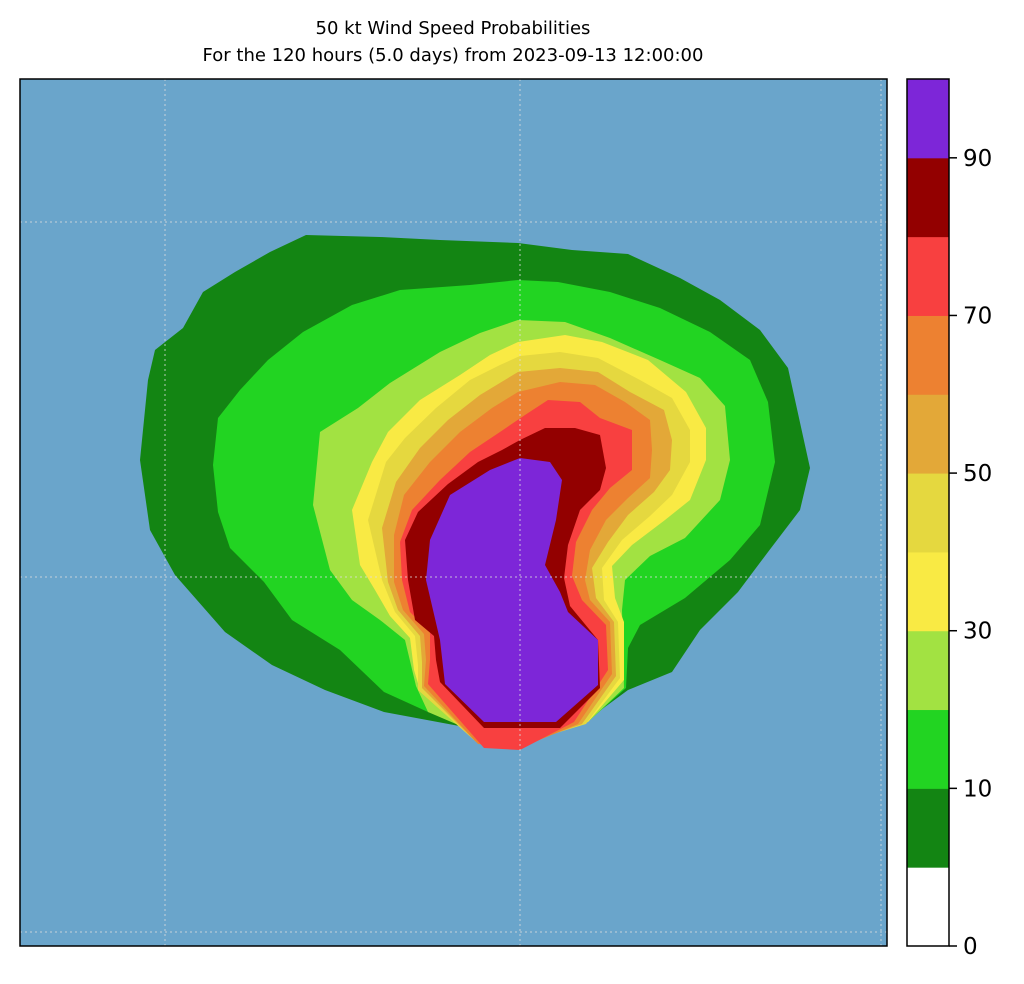 This screenshot has width=1024, height=984. Describe the element at coordinates (970, 947) in the screenshot. I see `colorbar-tick-label: 0` at that location.